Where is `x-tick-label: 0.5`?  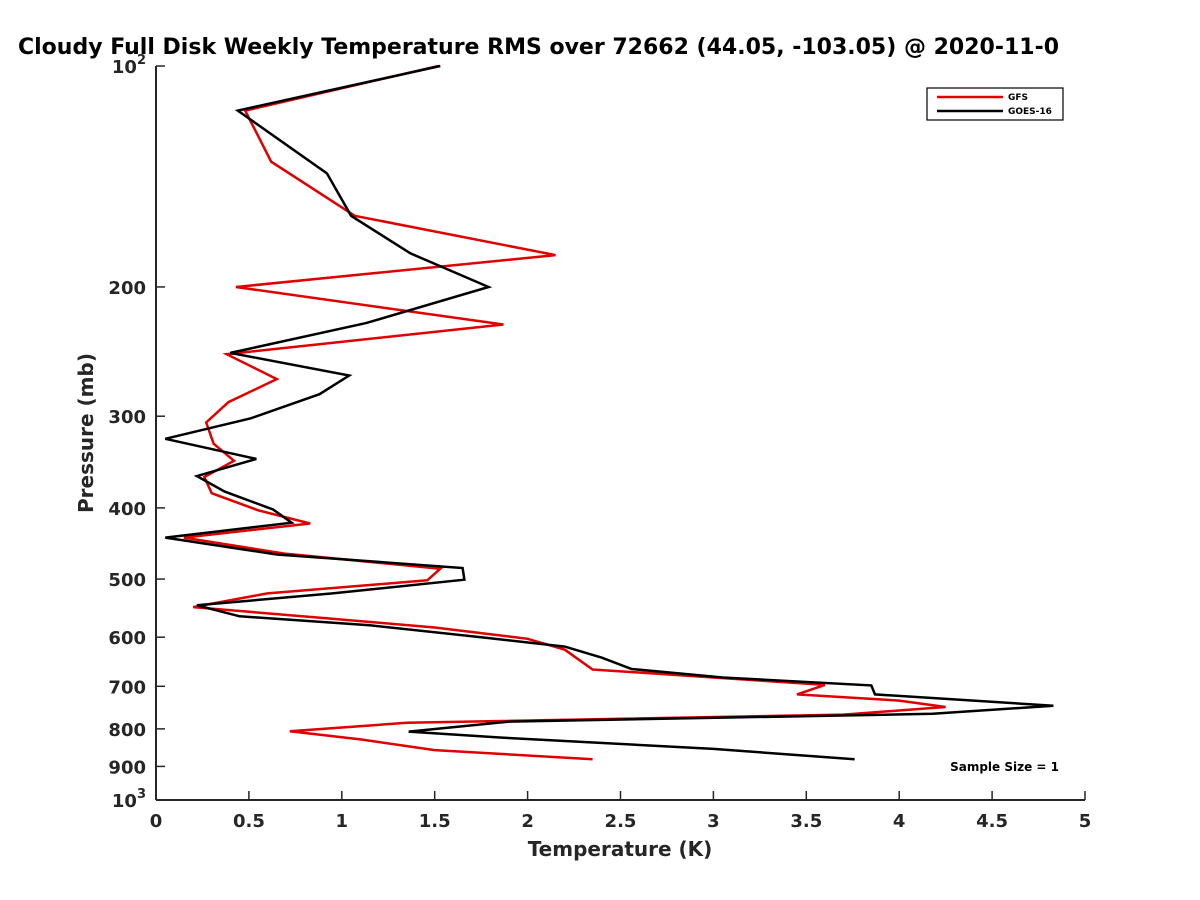
x-tick-label: 0.5 is located at coordinates (249, 821).